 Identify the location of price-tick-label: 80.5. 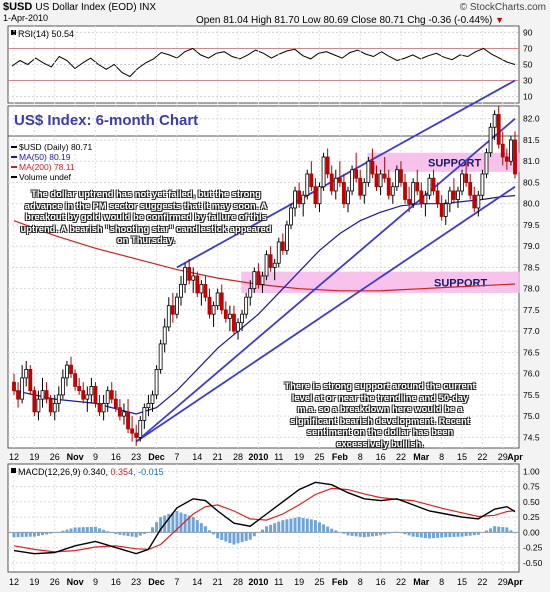
(531, 182).